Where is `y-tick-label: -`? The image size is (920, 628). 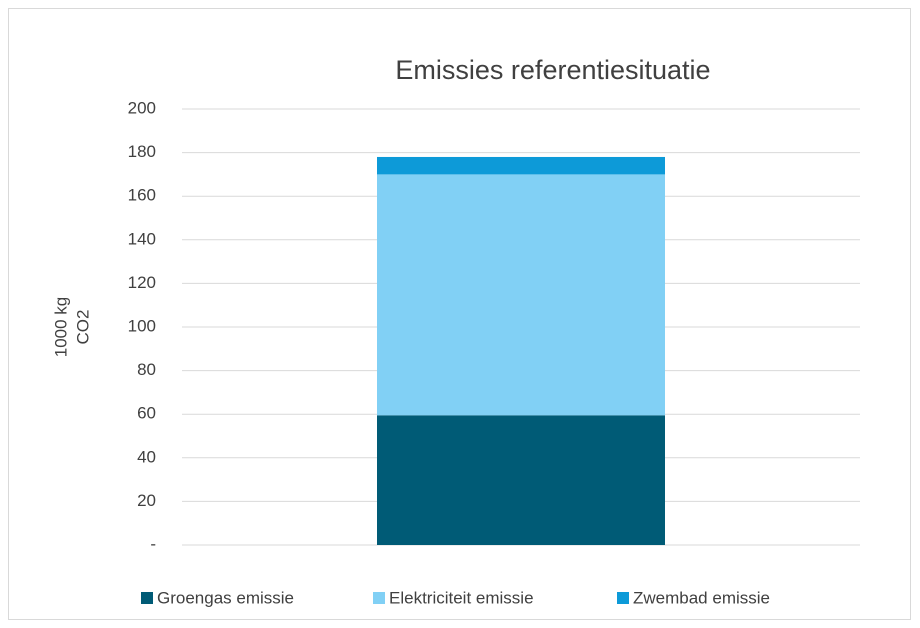
y-tick-label: - is located at coordinates (153, 543).